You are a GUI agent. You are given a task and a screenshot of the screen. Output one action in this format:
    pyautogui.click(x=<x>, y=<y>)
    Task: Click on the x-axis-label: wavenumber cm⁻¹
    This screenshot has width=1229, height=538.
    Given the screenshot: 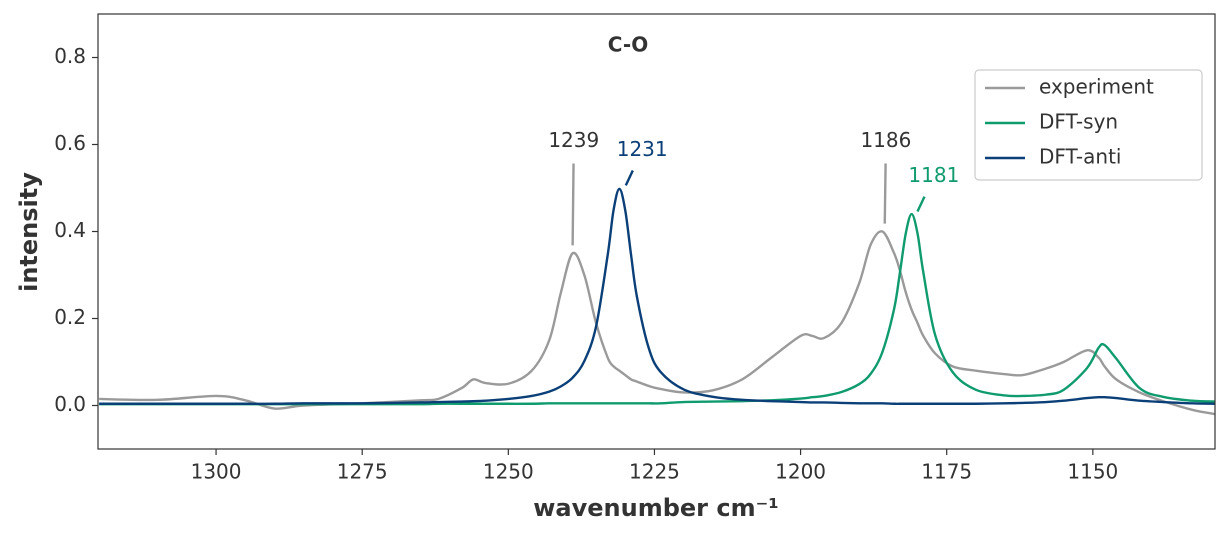 What is the action you would take?
    pyautogui.click(x=656, y=508)
    